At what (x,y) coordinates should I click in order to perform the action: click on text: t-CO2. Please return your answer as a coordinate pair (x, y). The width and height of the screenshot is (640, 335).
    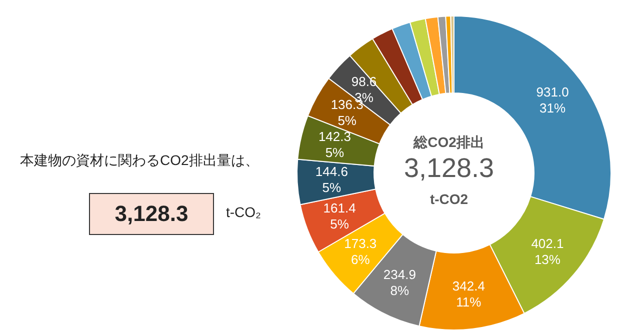
    Looking at the image, I should click on (449, 199).